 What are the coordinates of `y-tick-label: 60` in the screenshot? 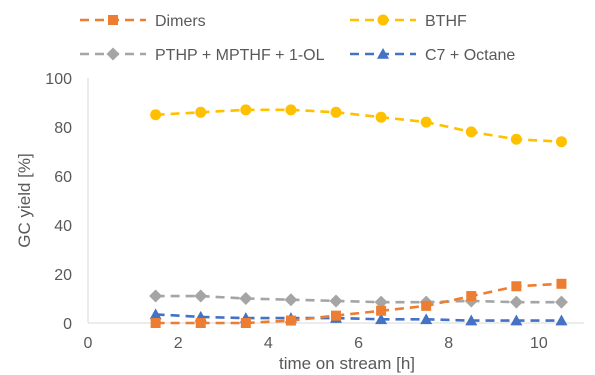 It's located at (63, 177).